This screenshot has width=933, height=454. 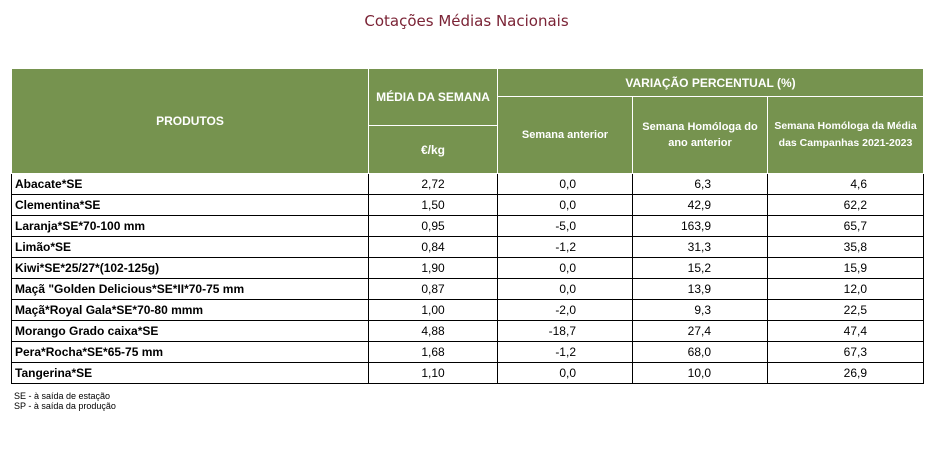 What do you see at coordinates (190, 331) in the screenshot?
I see `product-name-cell: Morango Grado caixa*SE` at bounding box center [190, 331].